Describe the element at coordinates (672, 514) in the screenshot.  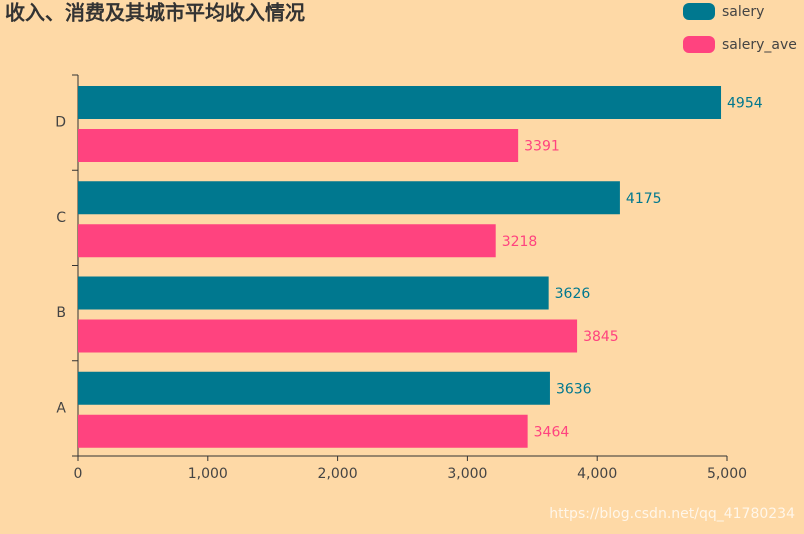
I see `watermark: https://blog.csdn.net/qq_41780234` at that location.